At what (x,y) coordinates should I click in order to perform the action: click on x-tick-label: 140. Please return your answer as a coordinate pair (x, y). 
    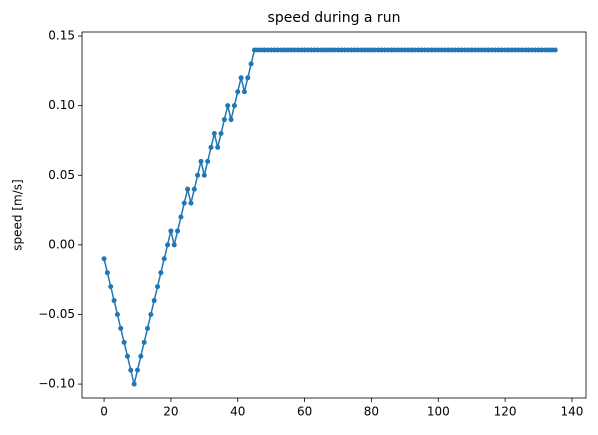
    Looking at the image, I should click on (572, 412).